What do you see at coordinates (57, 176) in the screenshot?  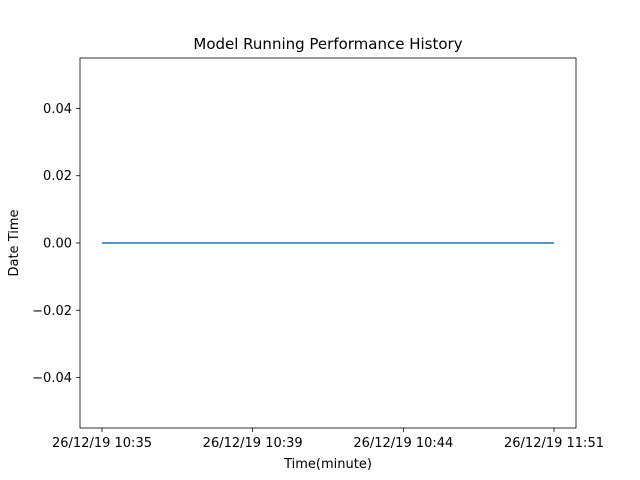 I see `y-tick-label: 0.02` at bounding box center [57, 176].